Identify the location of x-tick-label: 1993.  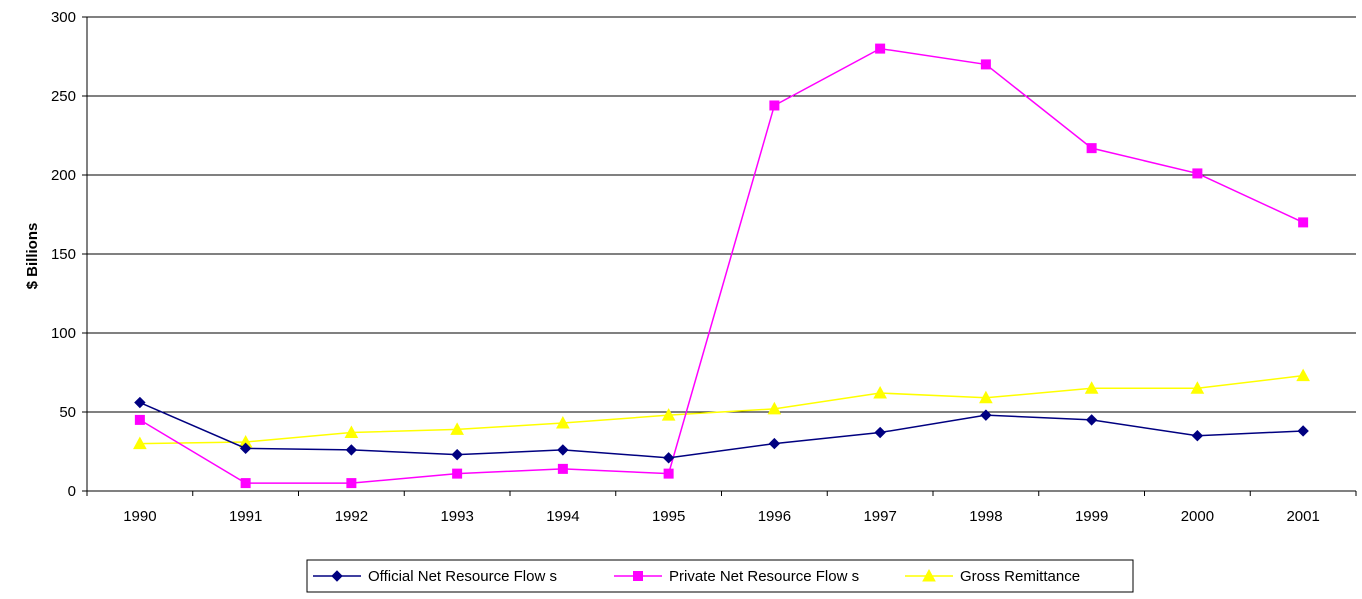
(456, 516).